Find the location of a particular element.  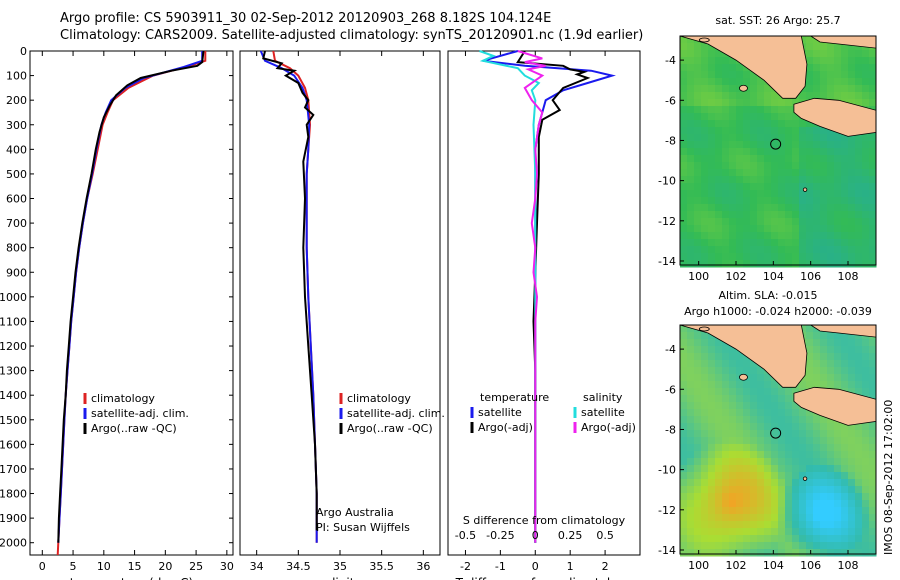

salinity-xtick-label: 34.5 is located at coordinates (298, 566).